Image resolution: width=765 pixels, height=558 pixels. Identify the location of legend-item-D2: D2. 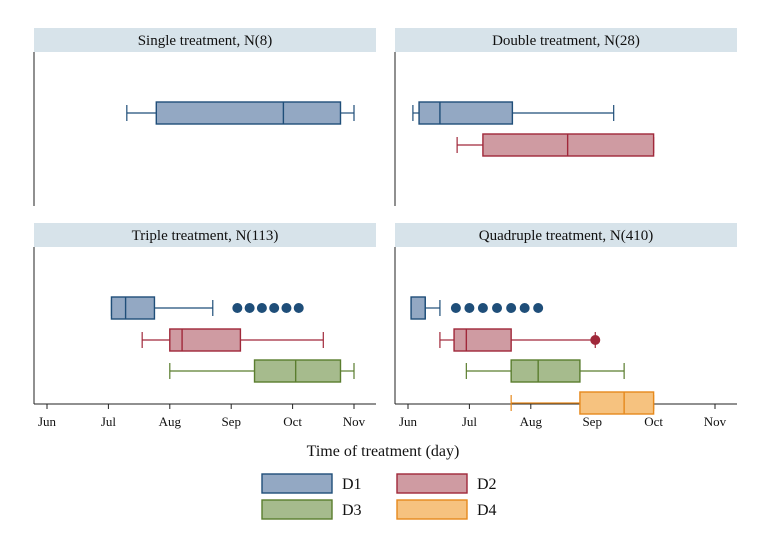
(446, 483).